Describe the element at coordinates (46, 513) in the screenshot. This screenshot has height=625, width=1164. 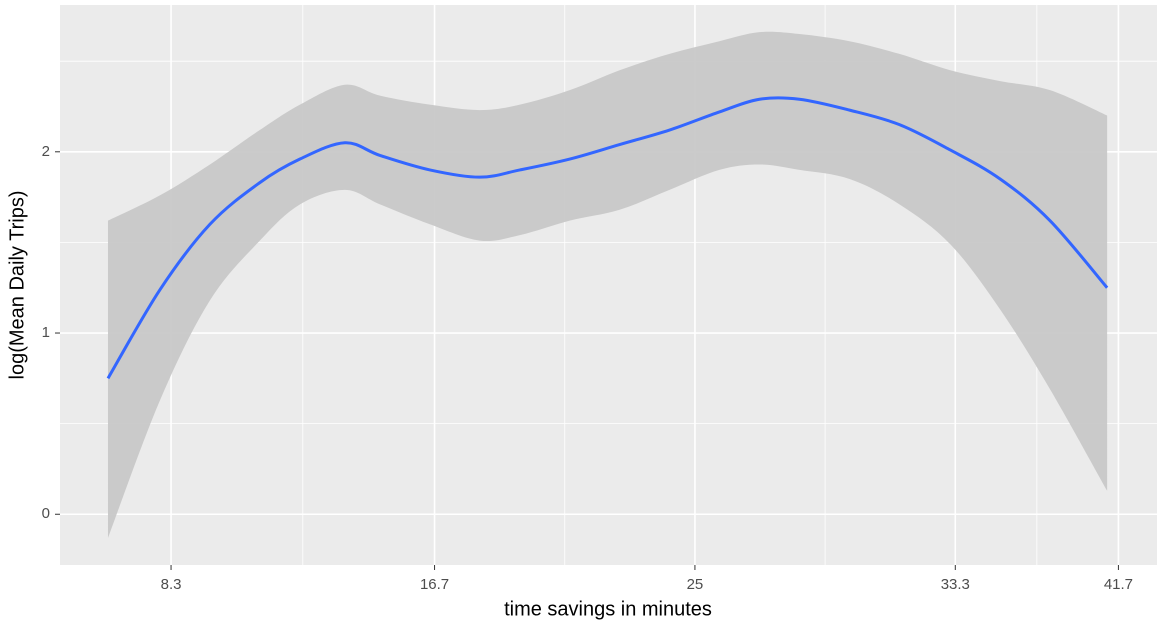
I see `y-tick-label: 0` at that location.